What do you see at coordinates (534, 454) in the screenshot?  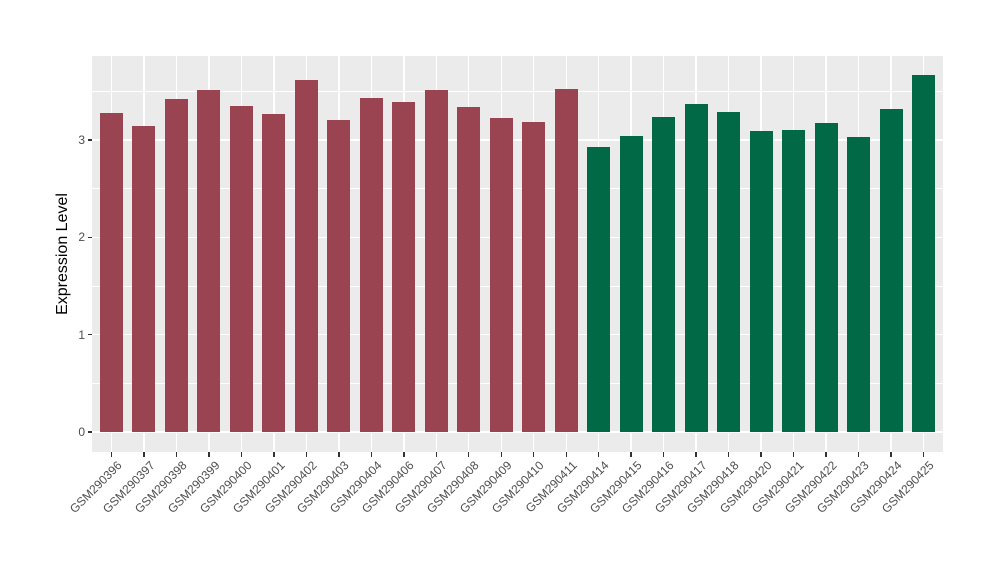 I see `x-tick-mark-GSM290410` at bounding box center [534, 454].